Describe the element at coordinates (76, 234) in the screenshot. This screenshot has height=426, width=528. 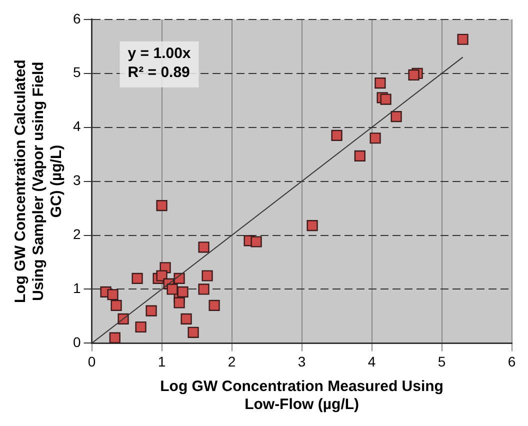
I see `y-tick-label: 2` at that location.